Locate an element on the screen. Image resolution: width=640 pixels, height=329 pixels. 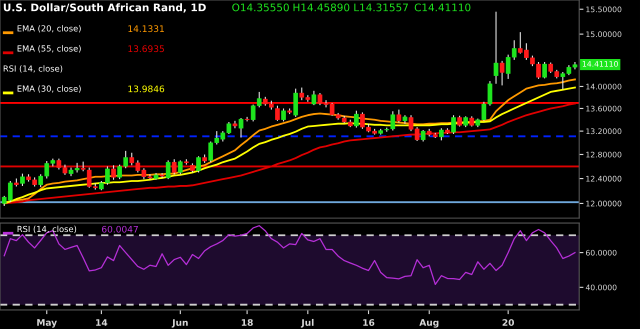
x-tick-label: May is located at coordinates (47, 323).